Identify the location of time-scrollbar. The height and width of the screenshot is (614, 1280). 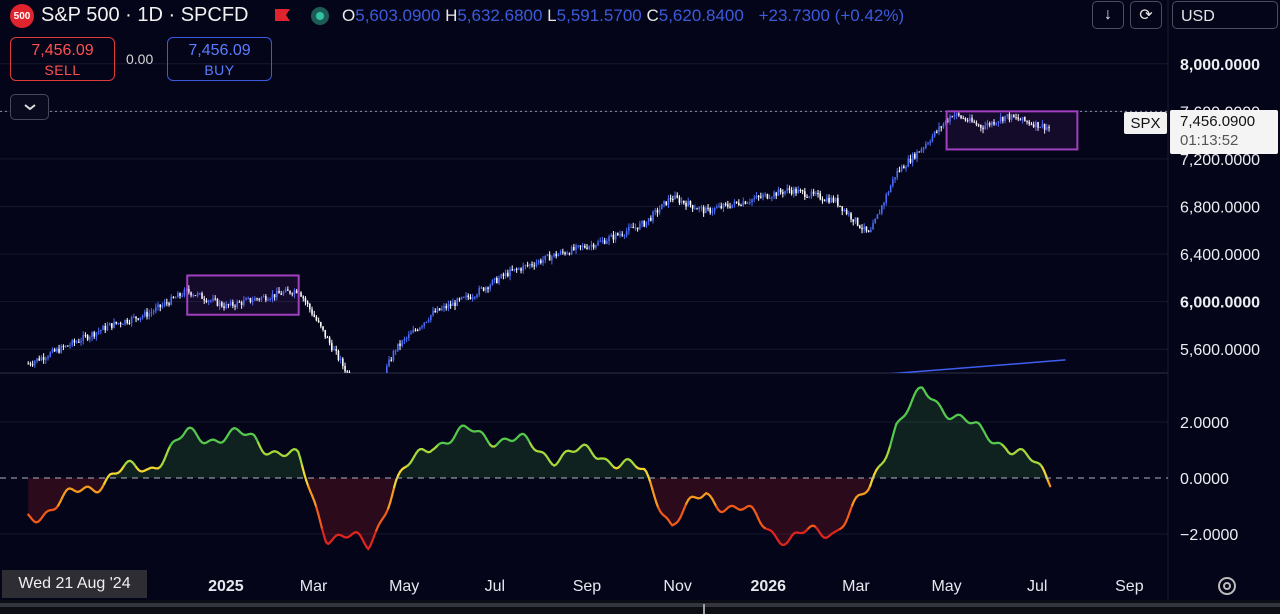
(640, 607).